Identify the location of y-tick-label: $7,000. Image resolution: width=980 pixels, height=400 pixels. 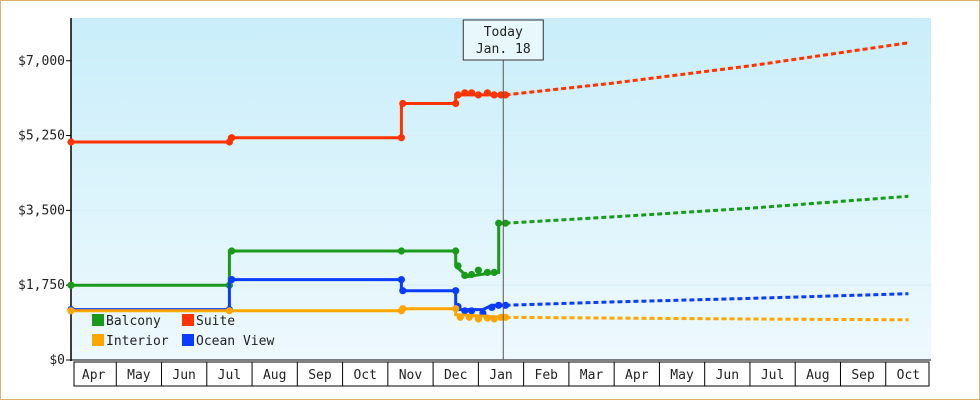
(41, 61).